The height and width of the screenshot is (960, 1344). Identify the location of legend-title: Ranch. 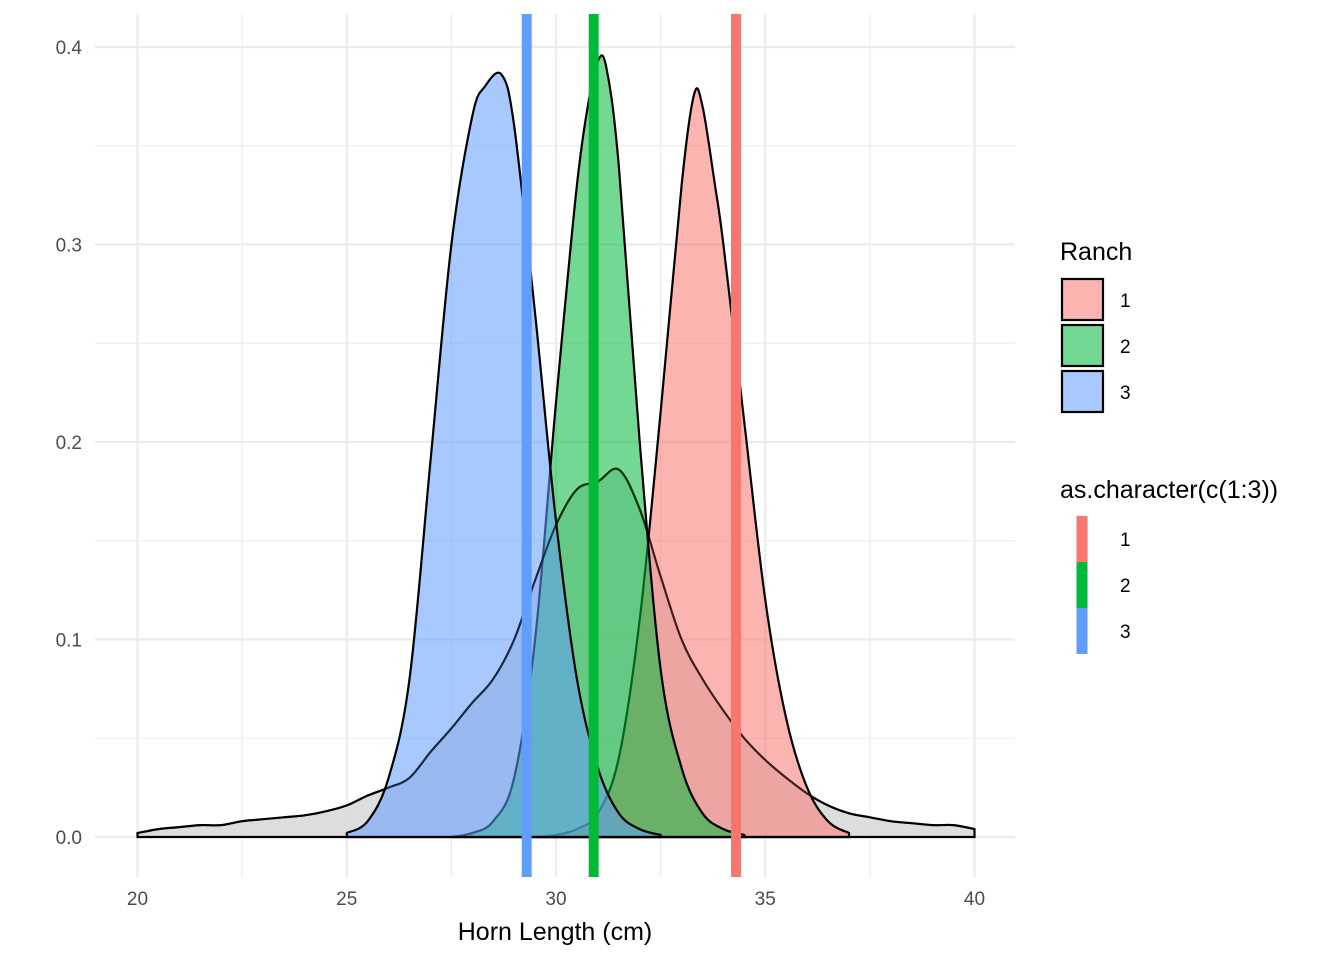
(1096, 252).